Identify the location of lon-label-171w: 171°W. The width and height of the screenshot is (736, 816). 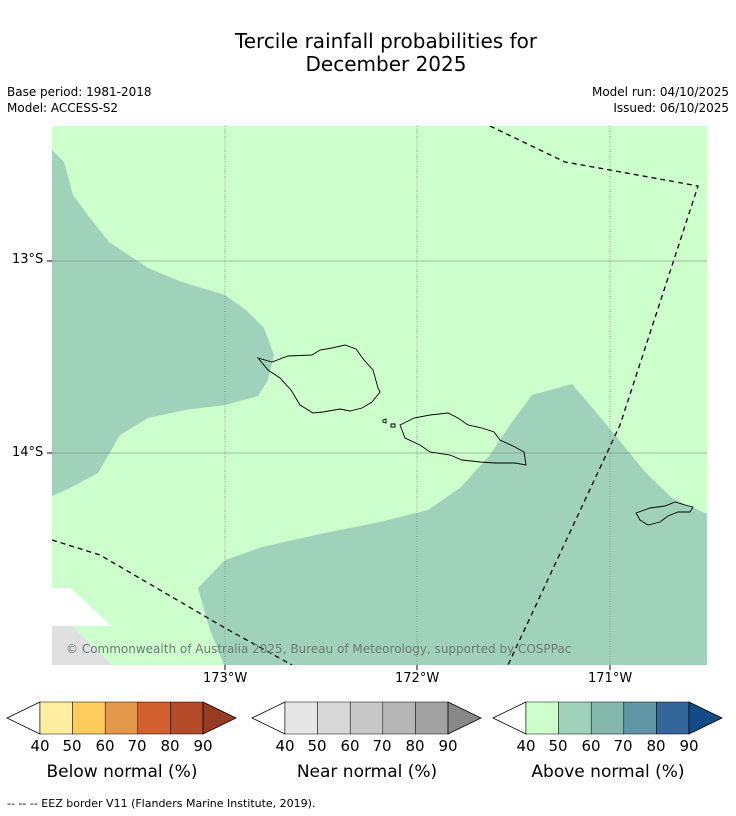
(610, 678).